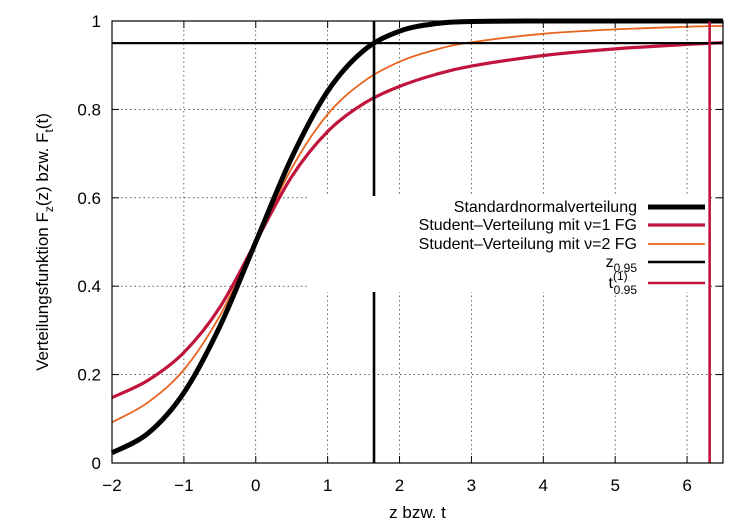 Image resolution: width=750 pixels, height=525 pixels. What do you see at coordinates (255, 485) in the screenshot?
I see `x-tick-label-2: 0` at bounding box center [255, 485].